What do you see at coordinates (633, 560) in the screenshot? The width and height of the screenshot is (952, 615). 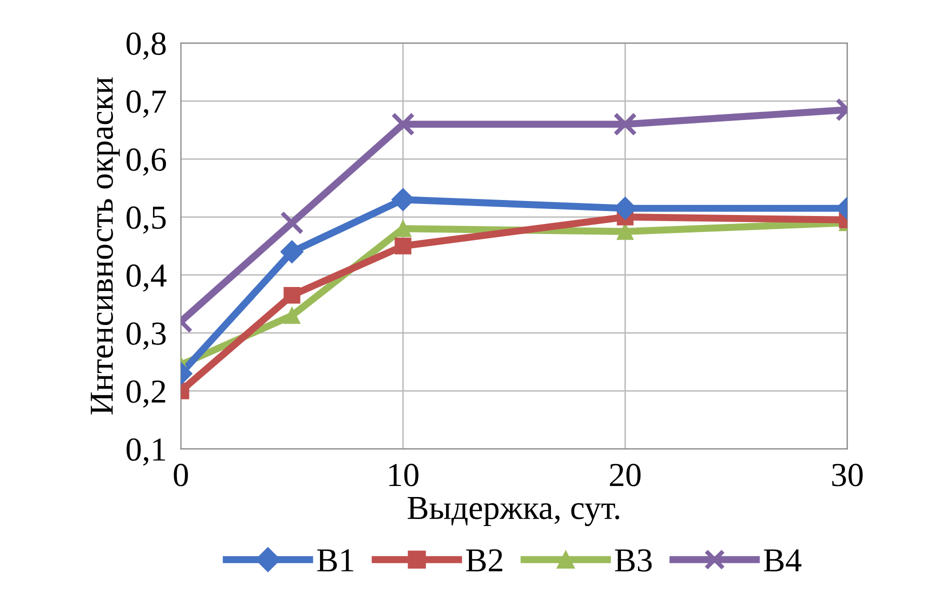 I see `legend-label: B3` at bounding box center [633, 560].